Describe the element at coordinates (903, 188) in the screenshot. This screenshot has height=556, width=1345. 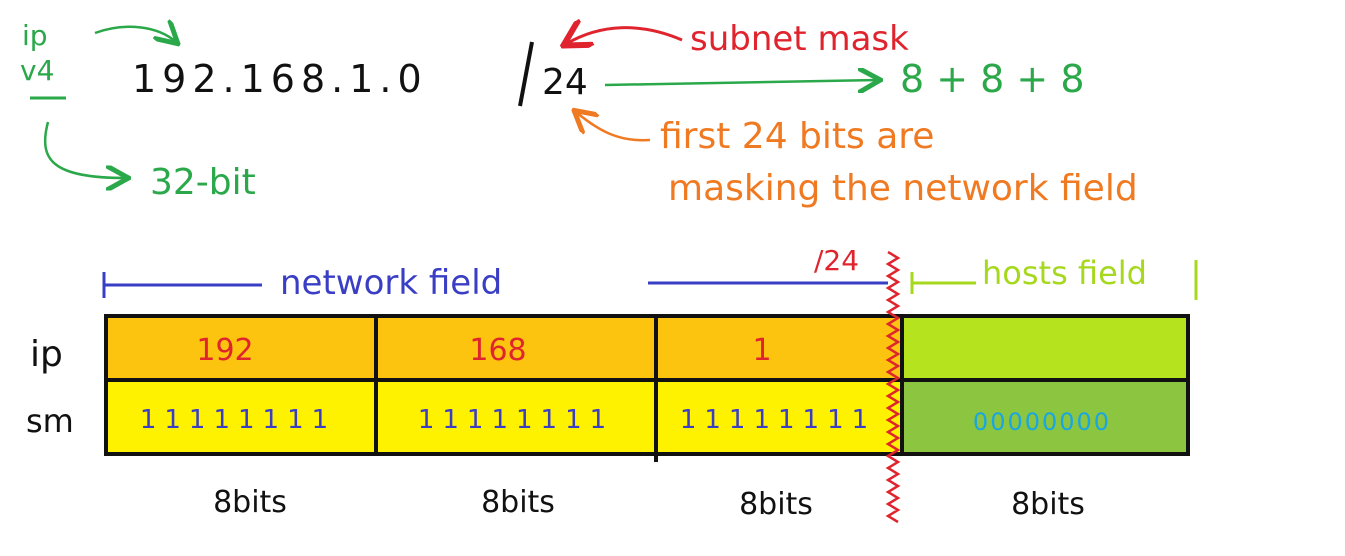
I see `note-line-2: masking the network field` at that location.